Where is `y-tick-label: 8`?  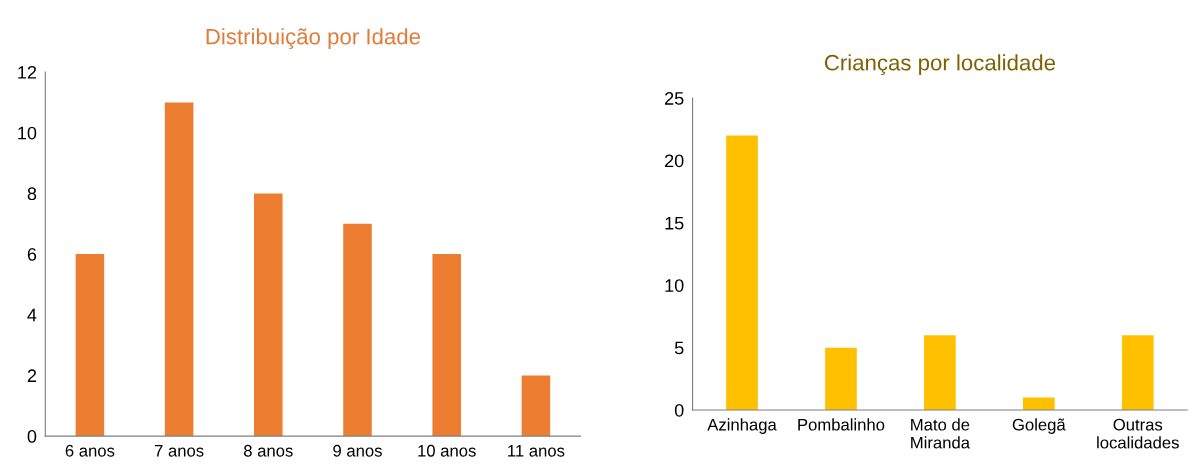
y-tick-label: 8 is located at coordinates (32, 194).